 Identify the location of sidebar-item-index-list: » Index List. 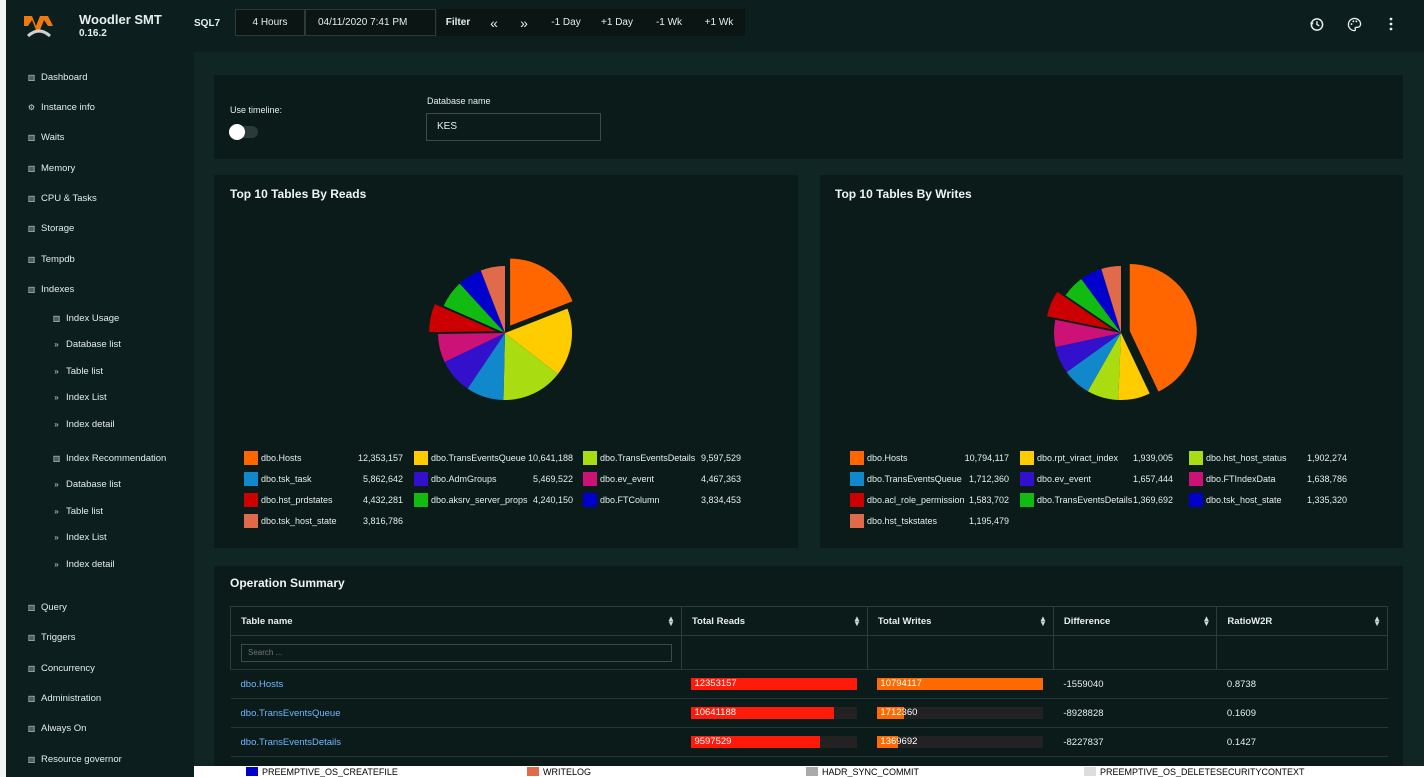
(78, 397).